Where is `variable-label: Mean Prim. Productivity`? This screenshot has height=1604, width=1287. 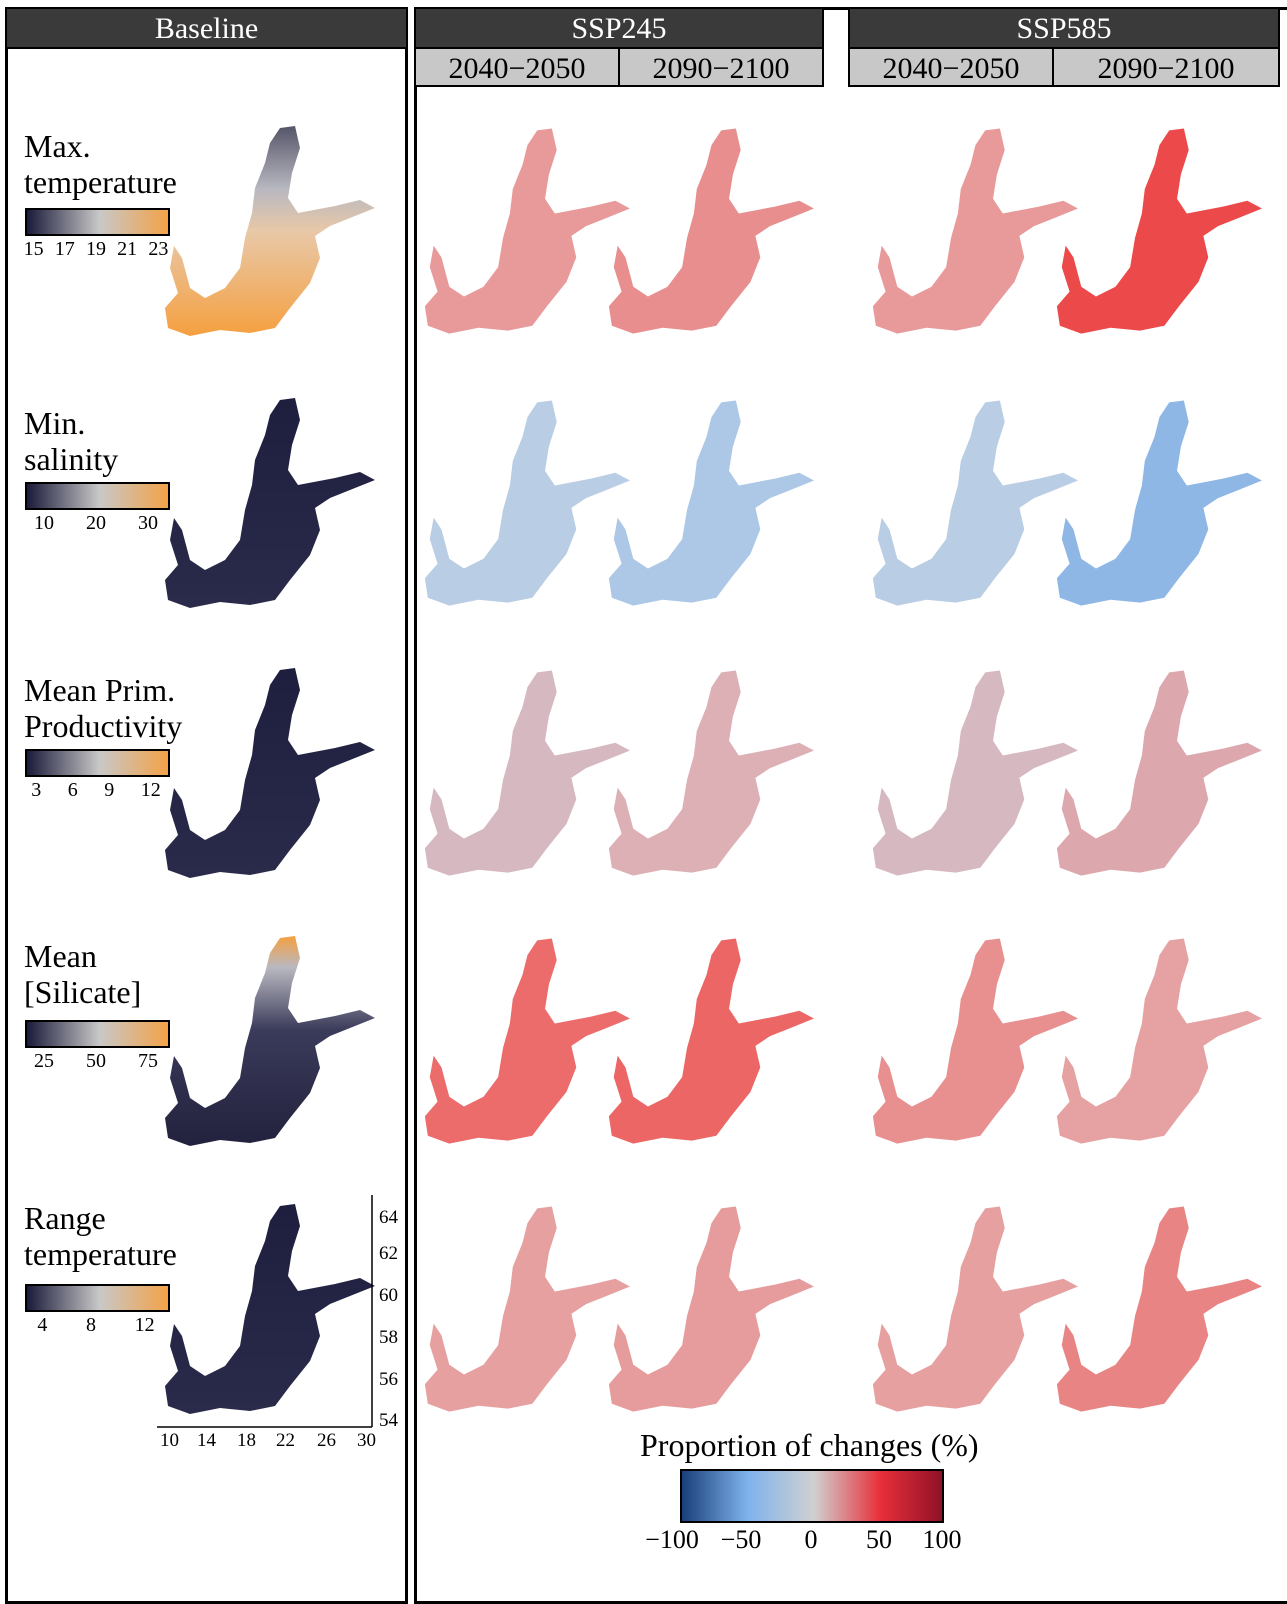 variable-label: Mean Prim. Productivity is located at coordinates (103, 708).